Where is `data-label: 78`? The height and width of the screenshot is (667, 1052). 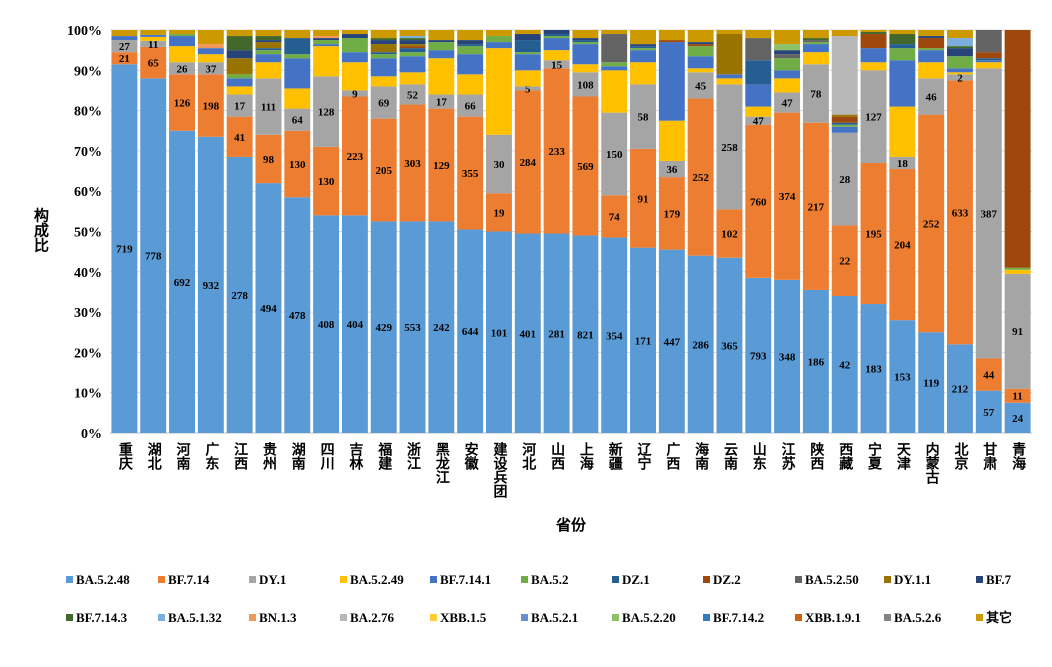
data-label: 78 is located at coordinates (816, 94).